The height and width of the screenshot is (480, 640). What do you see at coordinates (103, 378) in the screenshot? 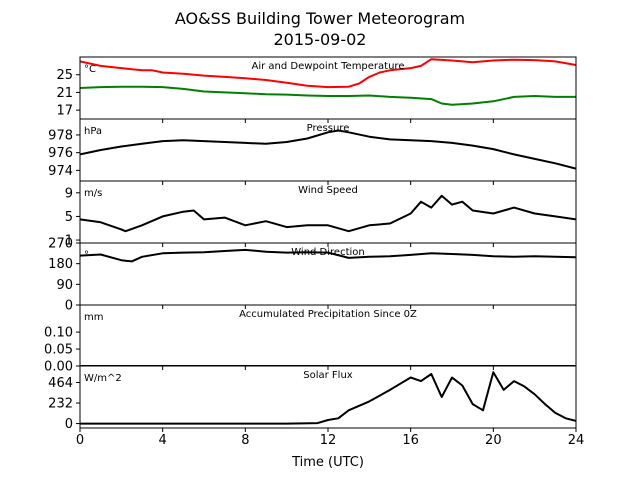
I see `panel-6-unit: W/m^2` at bounding box center [103, 378].